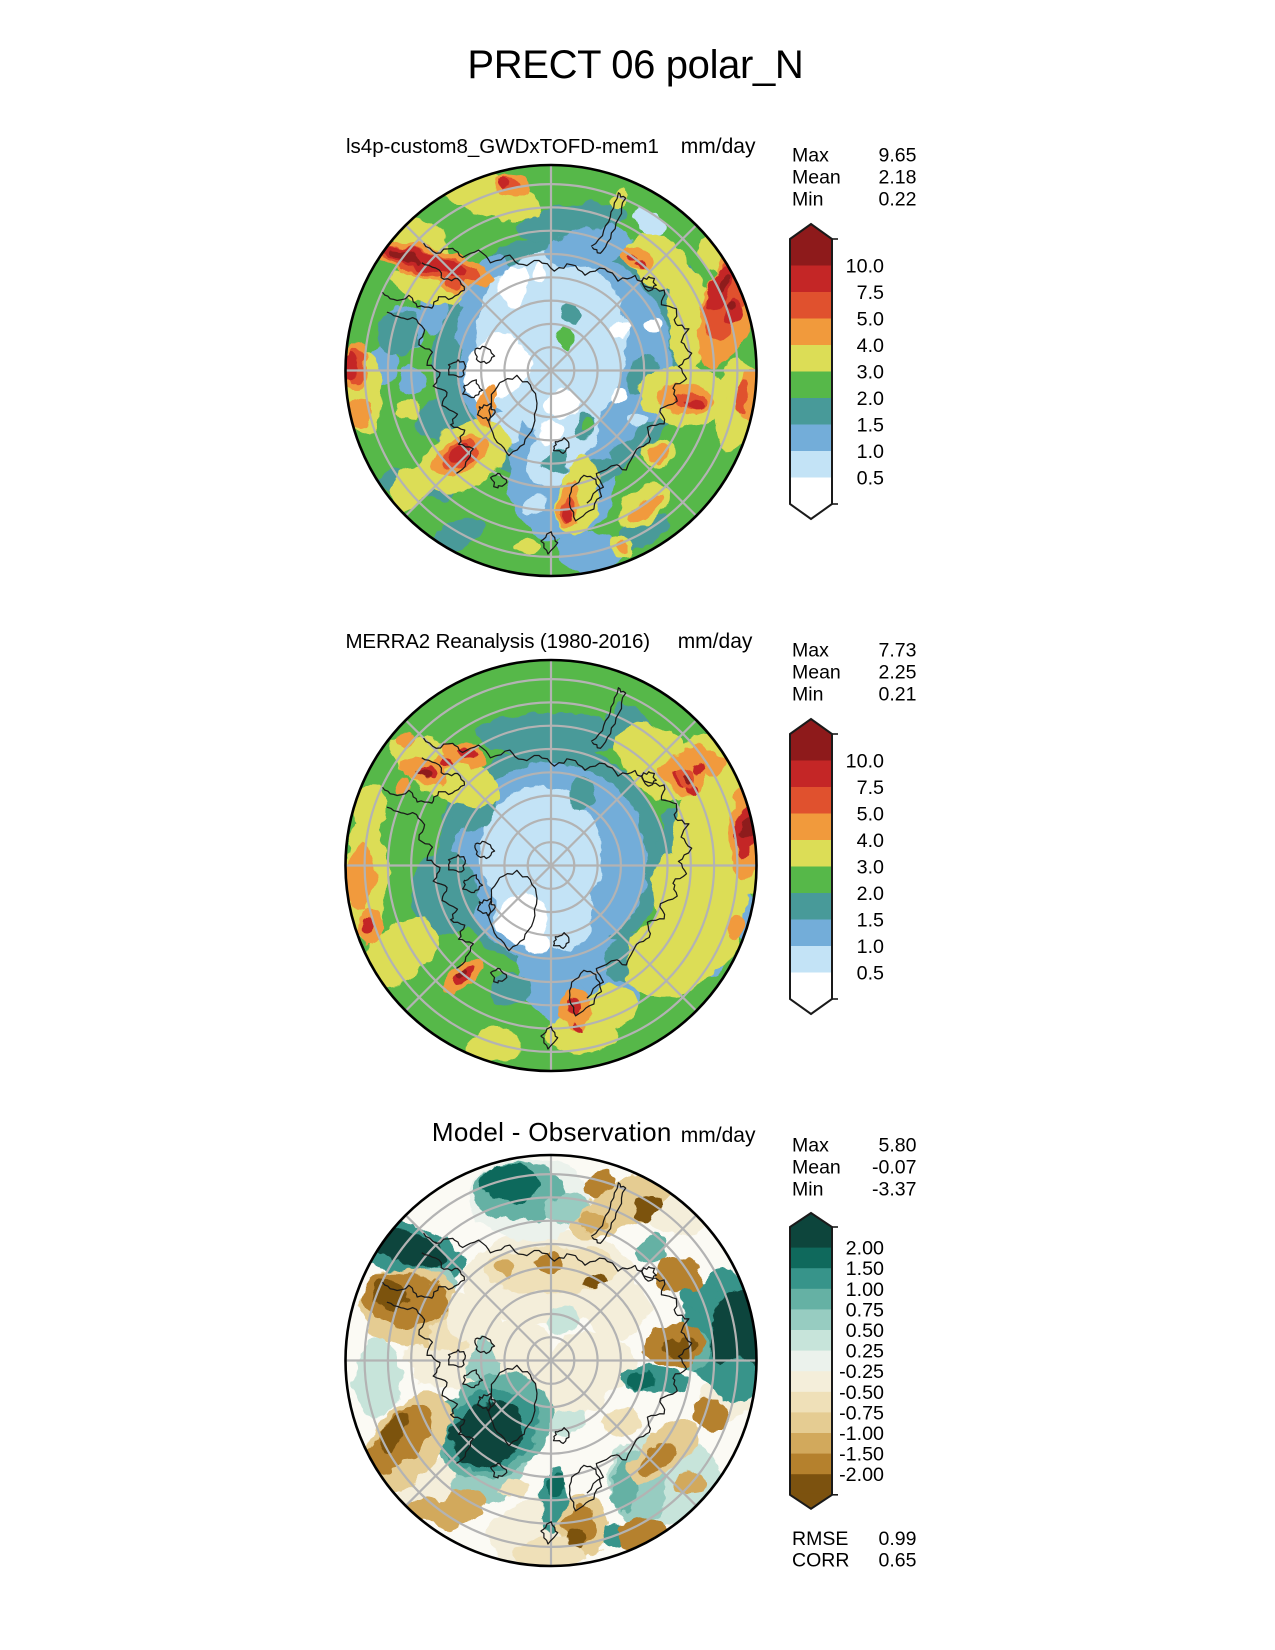 The image size is (1275, 1650). I want to click on svg-text: 2.25, so click(898, 673).